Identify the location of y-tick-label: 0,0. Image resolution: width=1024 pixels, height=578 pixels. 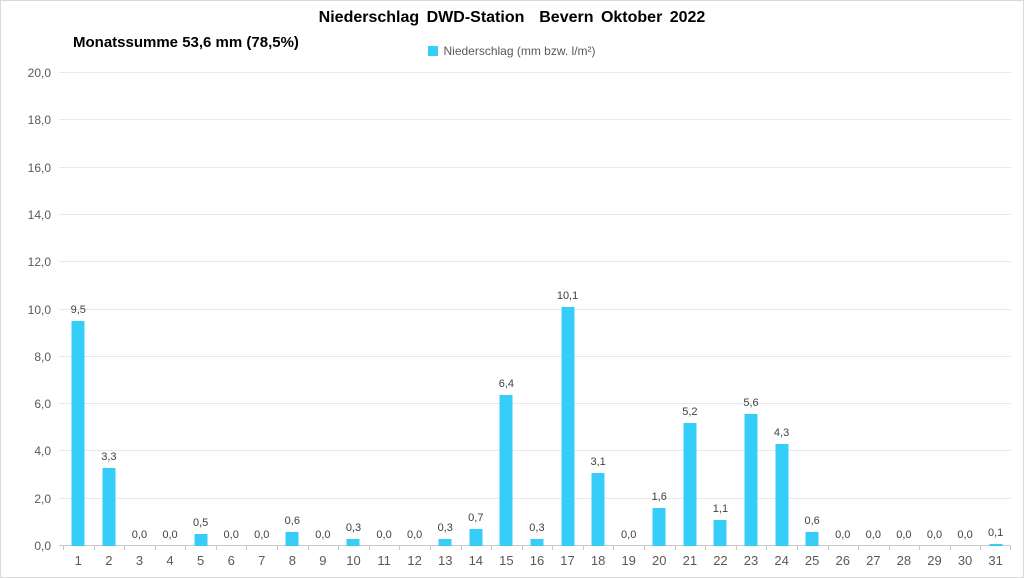
(42, 546).